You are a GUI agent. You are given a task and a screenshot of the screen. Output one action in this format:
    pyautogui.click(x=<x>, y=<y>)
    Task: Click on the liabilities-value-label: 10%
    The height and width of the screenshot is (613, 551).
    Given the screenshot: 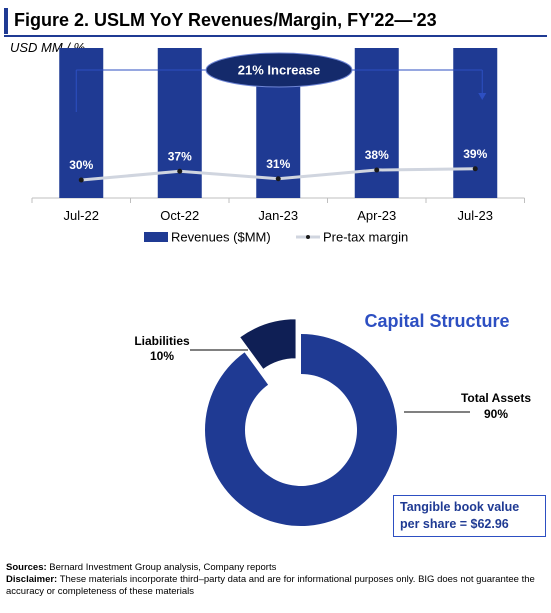 What is the action you would take?
    pyautogui.click(x=162, y=356)
    